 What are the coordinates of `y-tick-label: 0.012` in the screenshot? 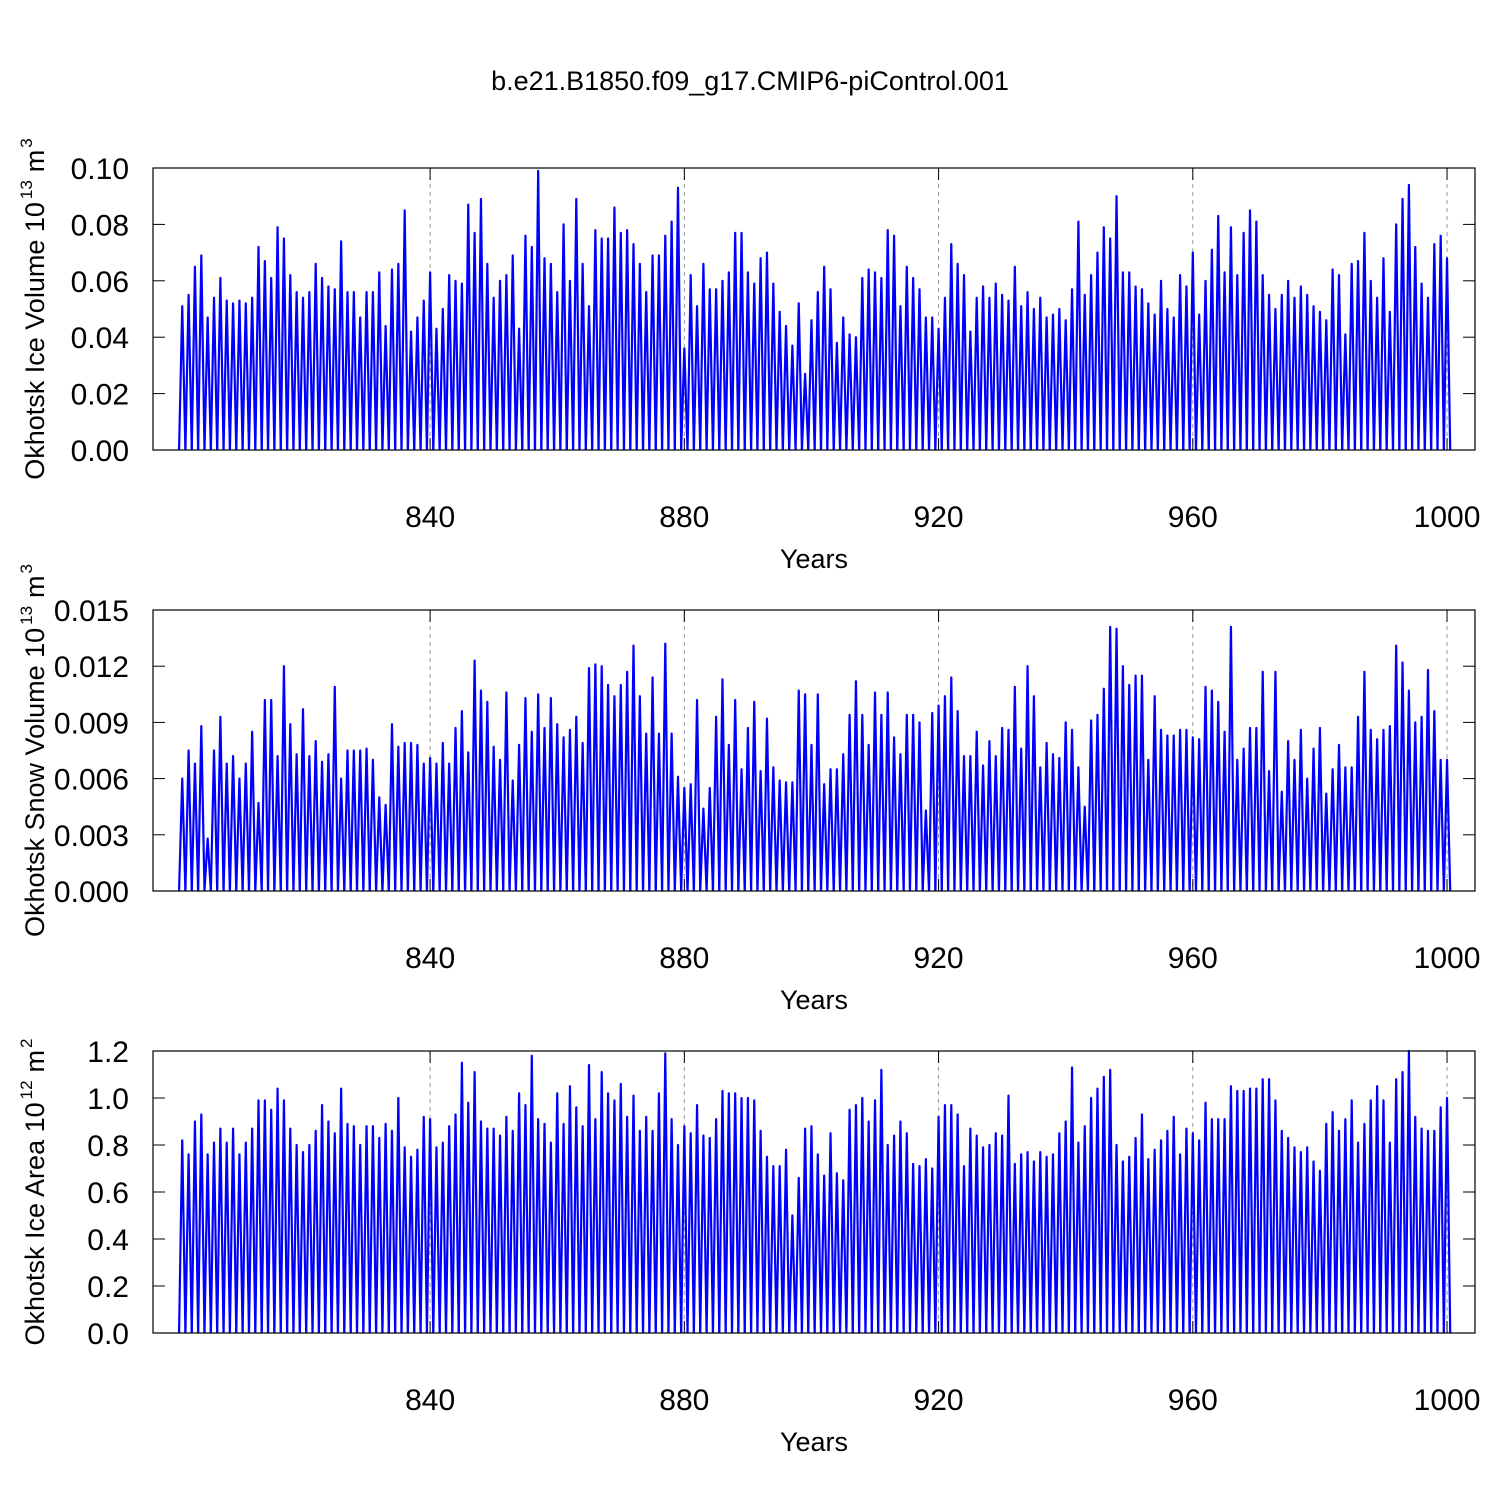 It's located at (91, 667).